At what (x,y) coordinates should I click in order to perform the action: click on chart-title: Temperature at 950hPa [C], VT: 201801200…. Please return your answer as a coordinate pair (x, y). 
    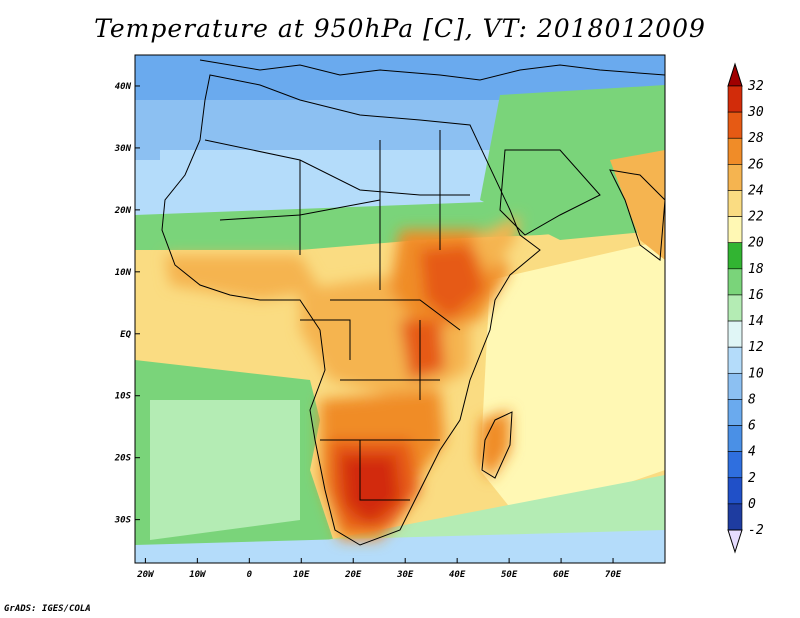
    Looking at the image, I should click on (400, 28).